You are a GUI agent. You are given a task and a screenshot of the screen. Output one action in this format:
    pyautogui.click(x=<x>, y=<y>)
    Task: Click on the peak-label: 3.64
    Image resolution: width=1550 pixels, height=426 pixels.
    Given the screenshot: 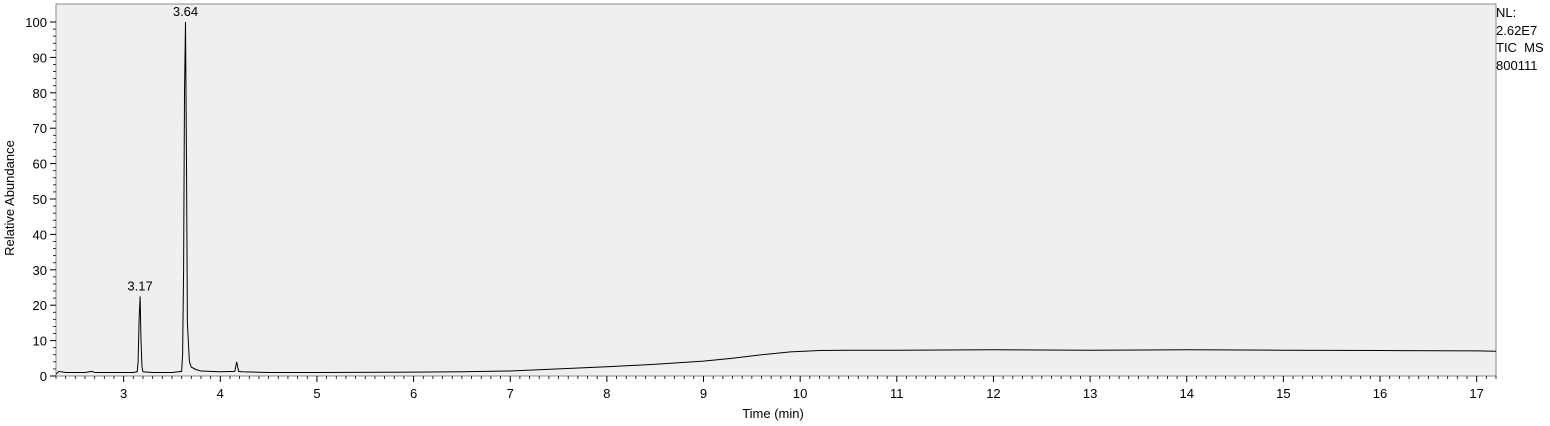 What is the action you would take?
    pyautogui.click(x=185, y=11)
    